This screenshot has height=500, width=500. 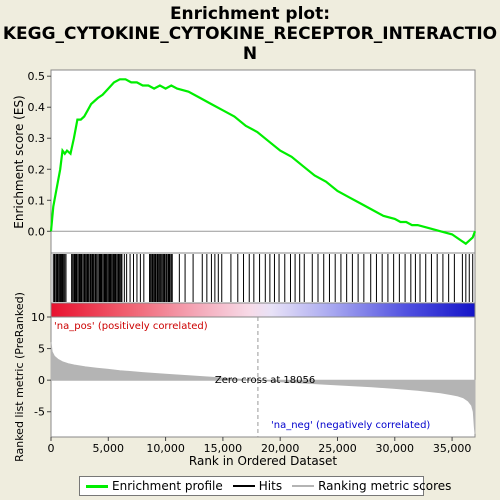 I want to click on legend-item-hits: Hits, so click(x=257, y=486).